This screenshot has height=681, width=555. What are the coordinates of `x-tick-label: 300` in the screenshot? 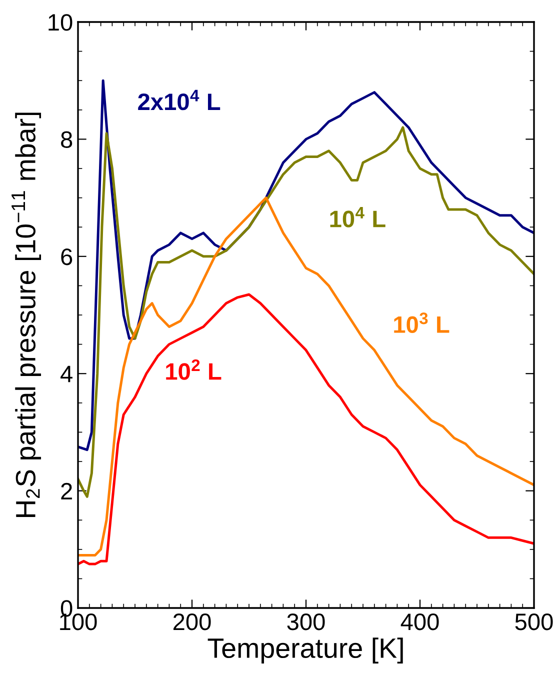 It's located at (306, 621).